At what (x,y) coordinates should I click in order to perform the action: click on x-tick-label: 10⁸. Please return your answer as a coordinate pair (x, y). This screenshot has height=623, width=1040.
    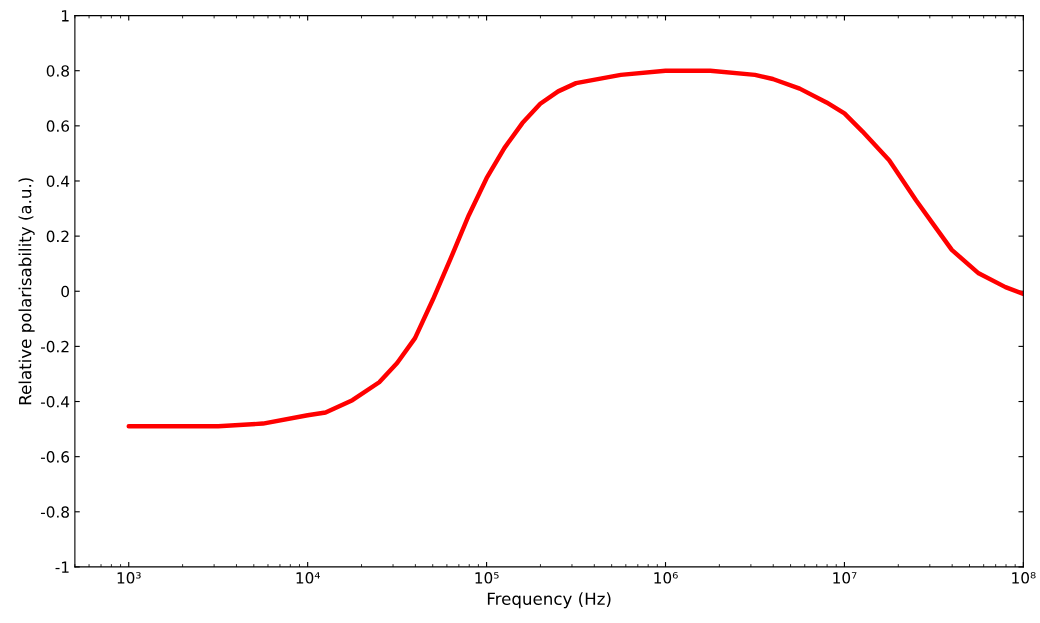
    Looking at the image, I should click on (1024, 578).